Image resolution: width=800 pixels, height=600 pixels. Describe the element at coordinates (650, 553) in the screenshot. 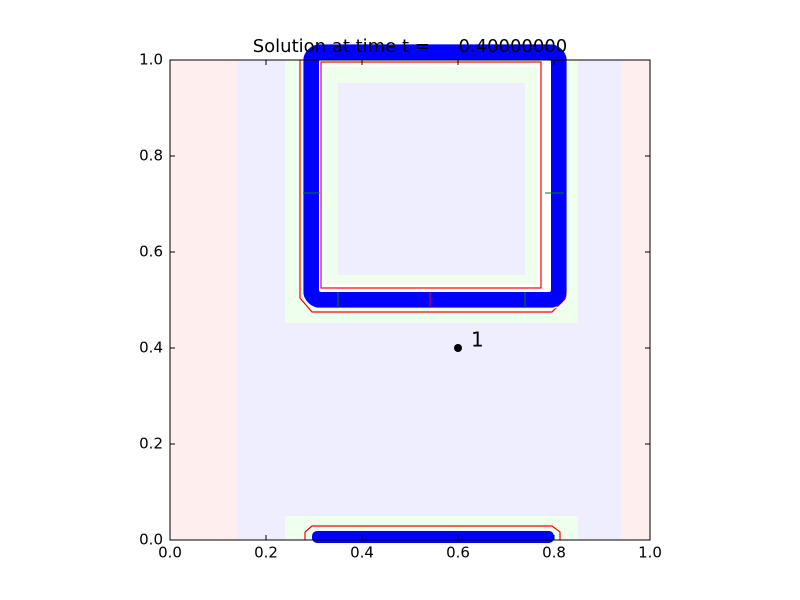

I see `x-tick-label: 1.0` at that location.